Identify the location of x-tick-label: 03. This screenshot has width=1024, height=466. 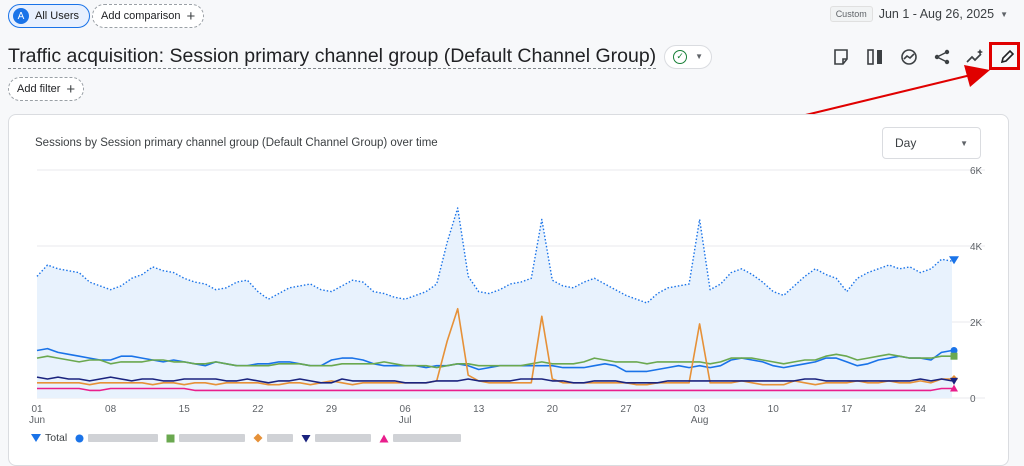
(700, 409).